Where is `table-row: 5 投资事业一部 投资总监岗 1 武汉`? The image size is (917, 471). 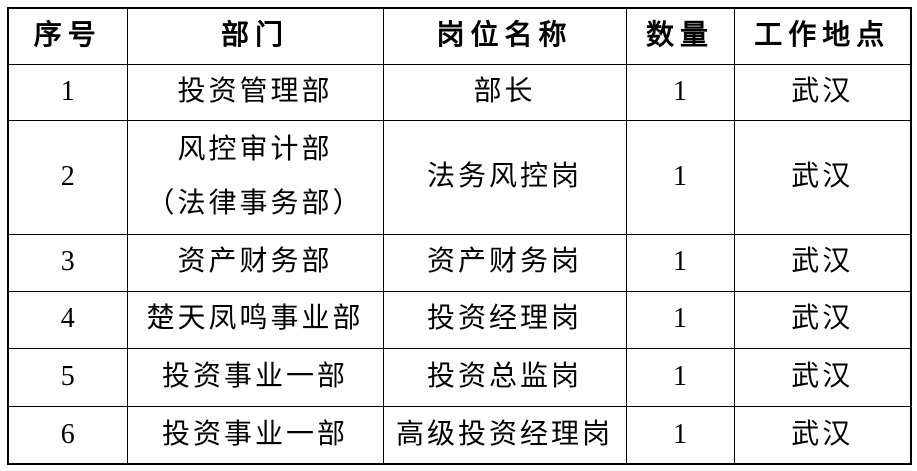
table-row: 5 投资事业一部 投资总监岗 1 武汉 is located at coordinates (459, 377).